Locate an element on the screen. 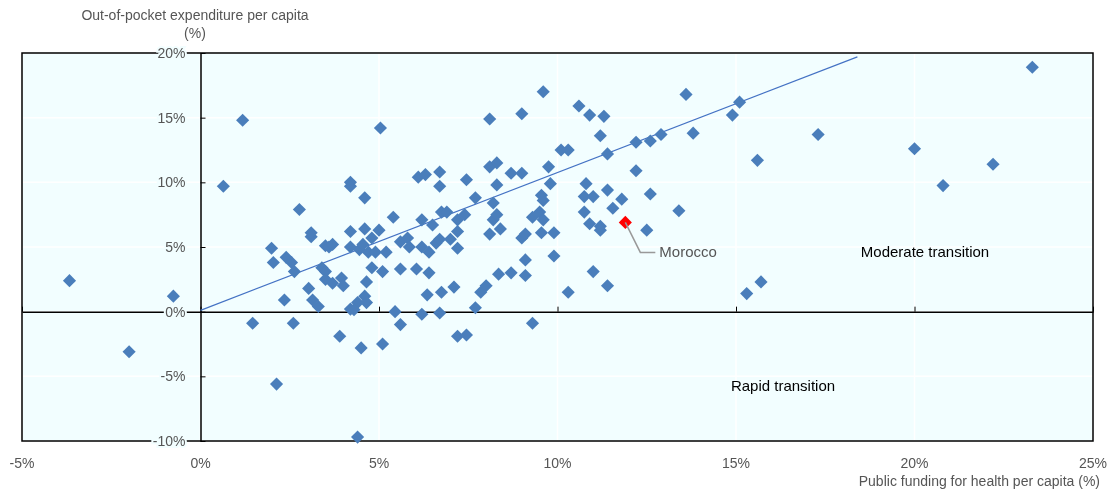 The image size is (1118, 492). y-tick-label: 15% is located at coordinates (171, 117).